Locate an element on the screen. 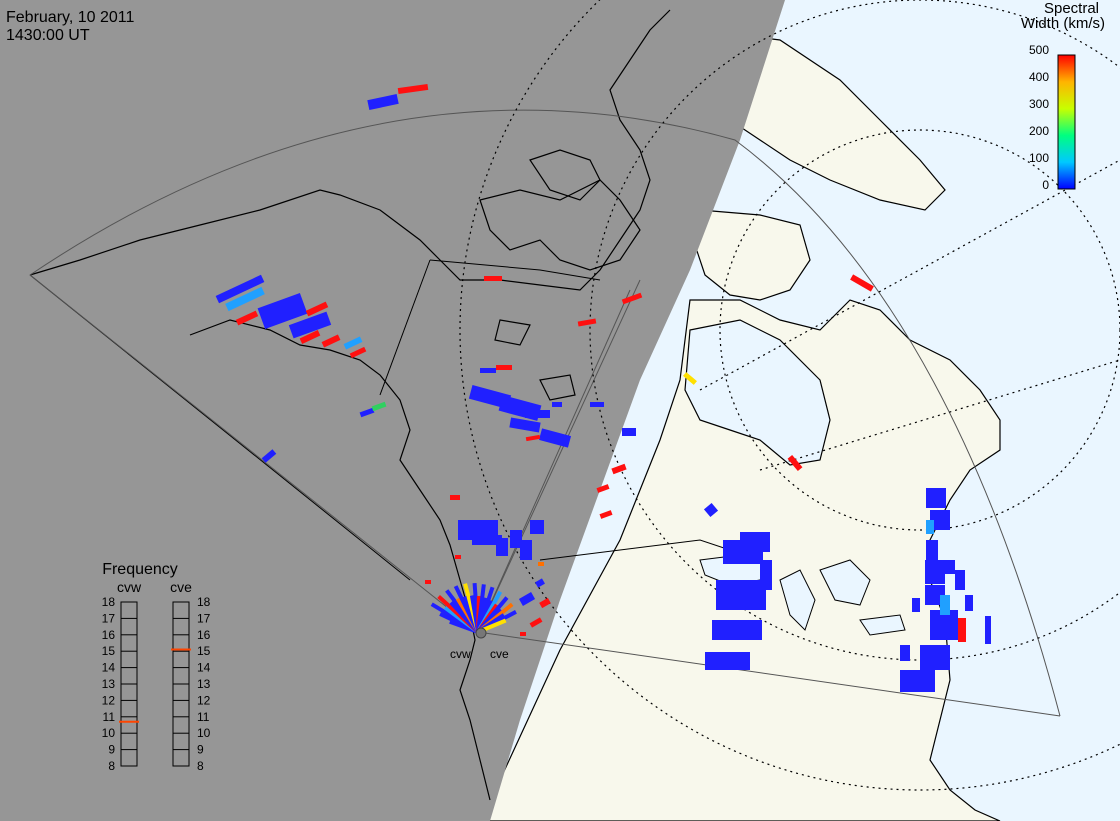  cb-tick-400: 400 is located at coordinates (1039, 77).